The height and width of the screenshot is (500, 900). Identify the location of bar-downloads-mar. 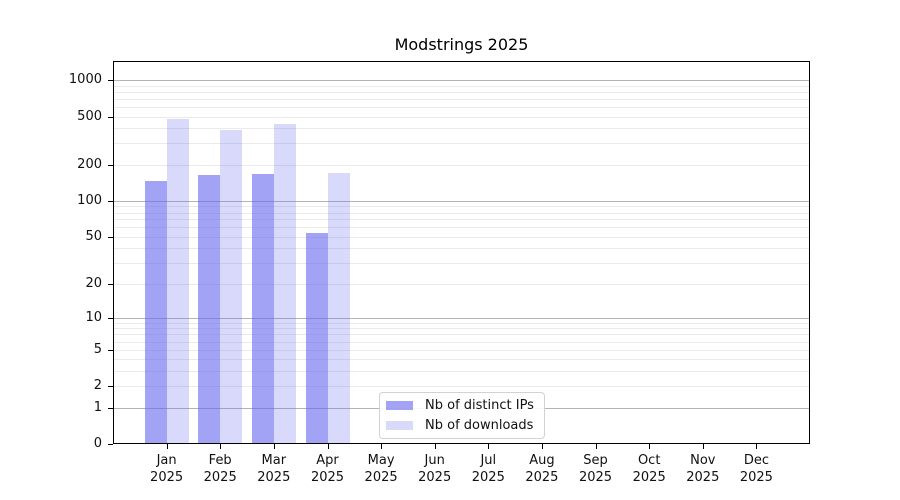
(284, 283).